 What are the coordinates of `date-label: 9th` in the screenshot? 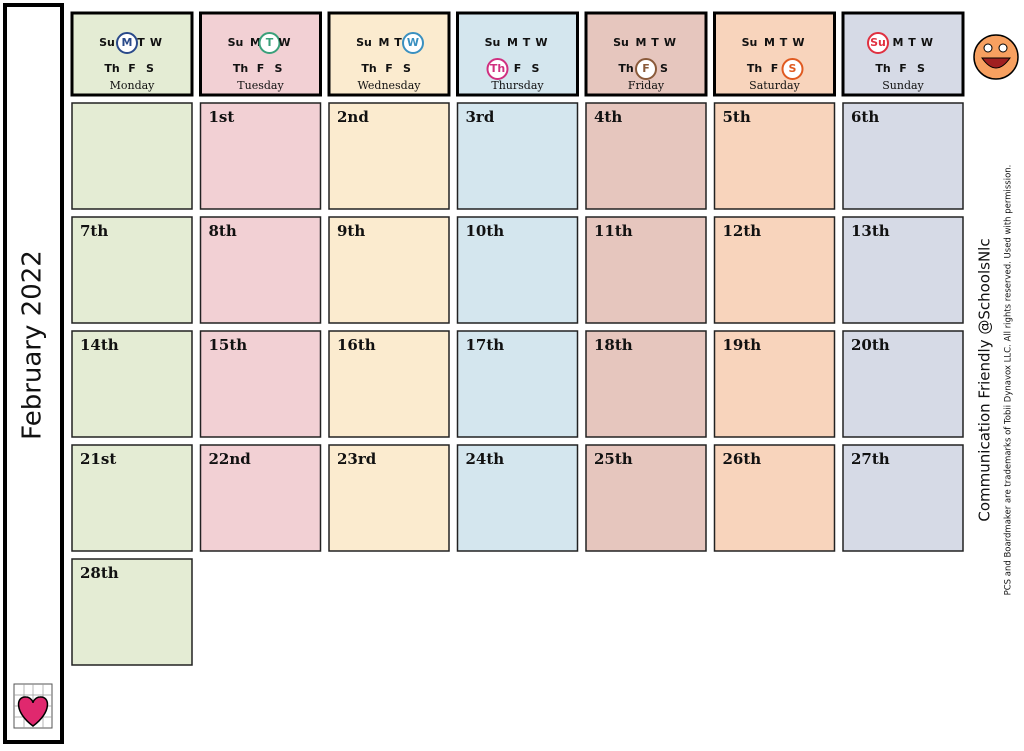 It's located at (351, 231).